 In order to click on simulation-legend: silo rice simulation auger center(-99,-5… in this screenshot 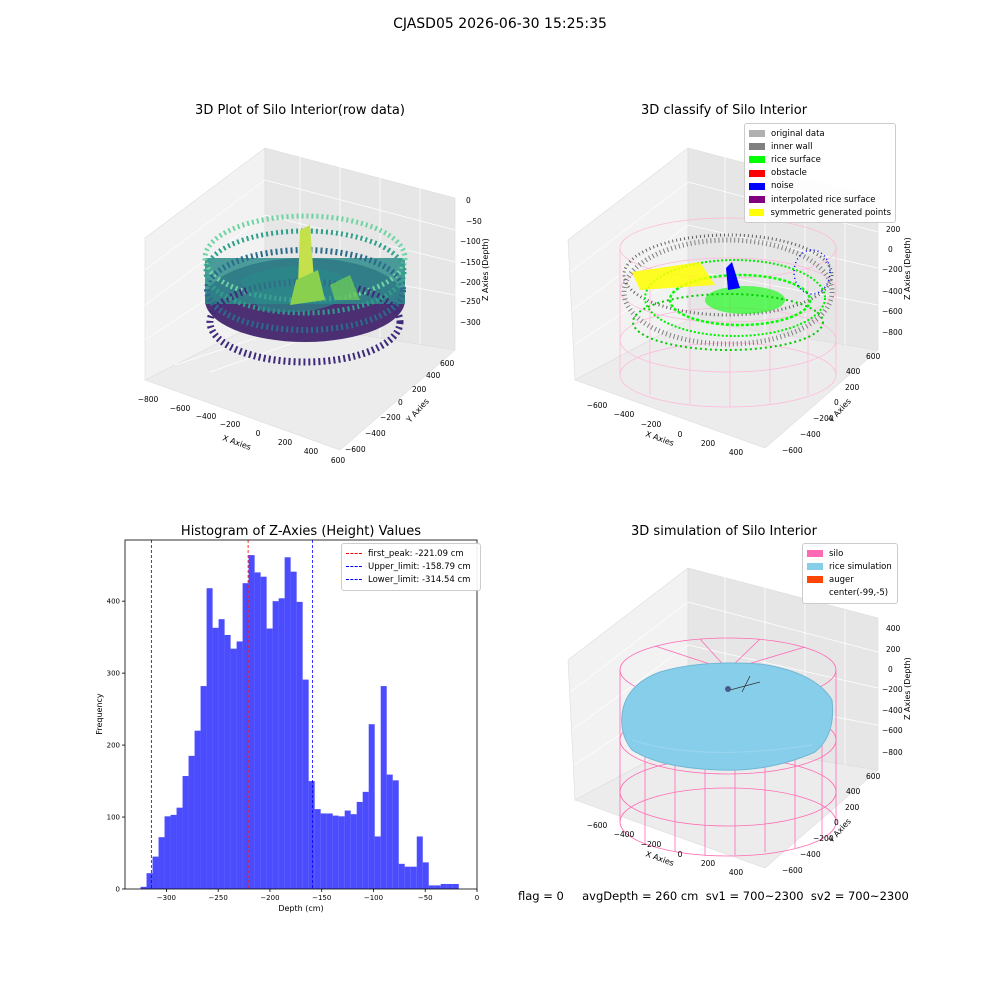, I will do `click(850, 573)`.